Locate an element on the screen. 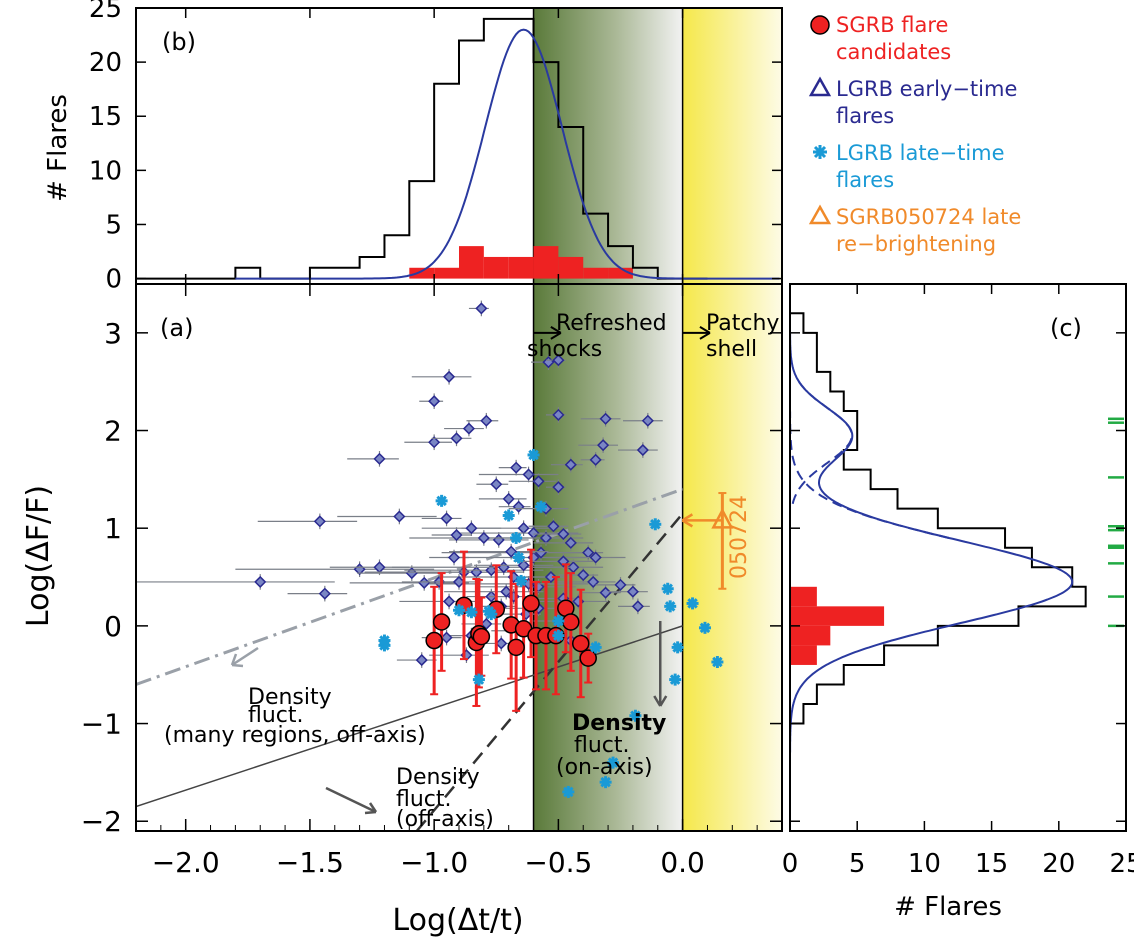 This screenshot has height=940, width=1134. patchy-shell-region is located at coordinates (732, 557).